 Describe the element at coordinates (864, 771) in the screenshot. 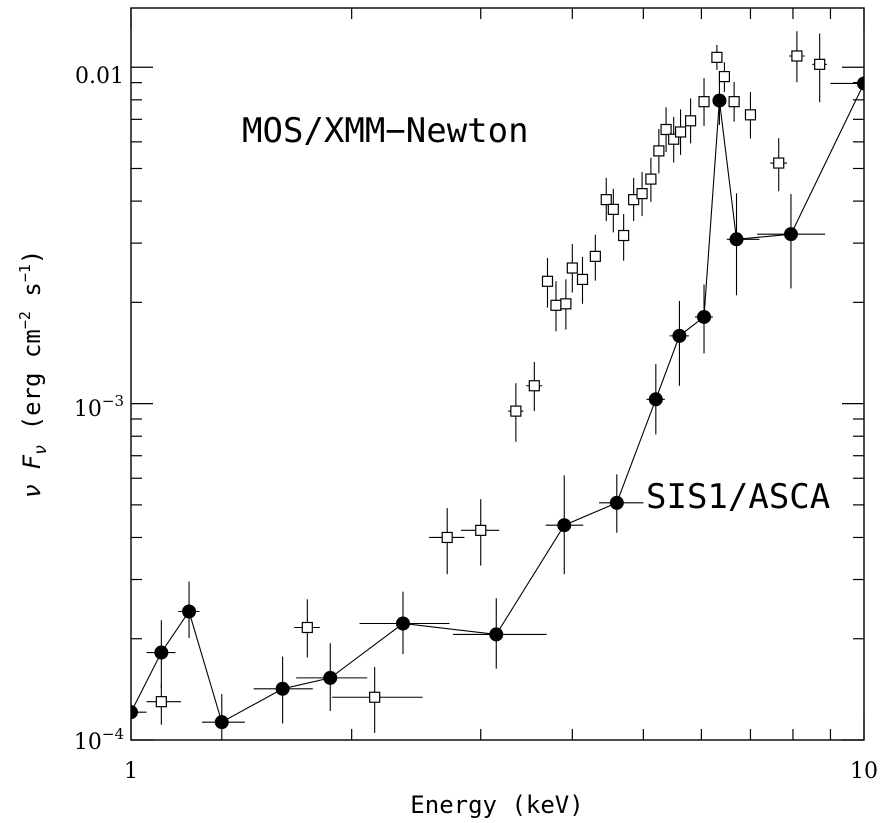

I see `x-tick-label-10: 10` at that location.